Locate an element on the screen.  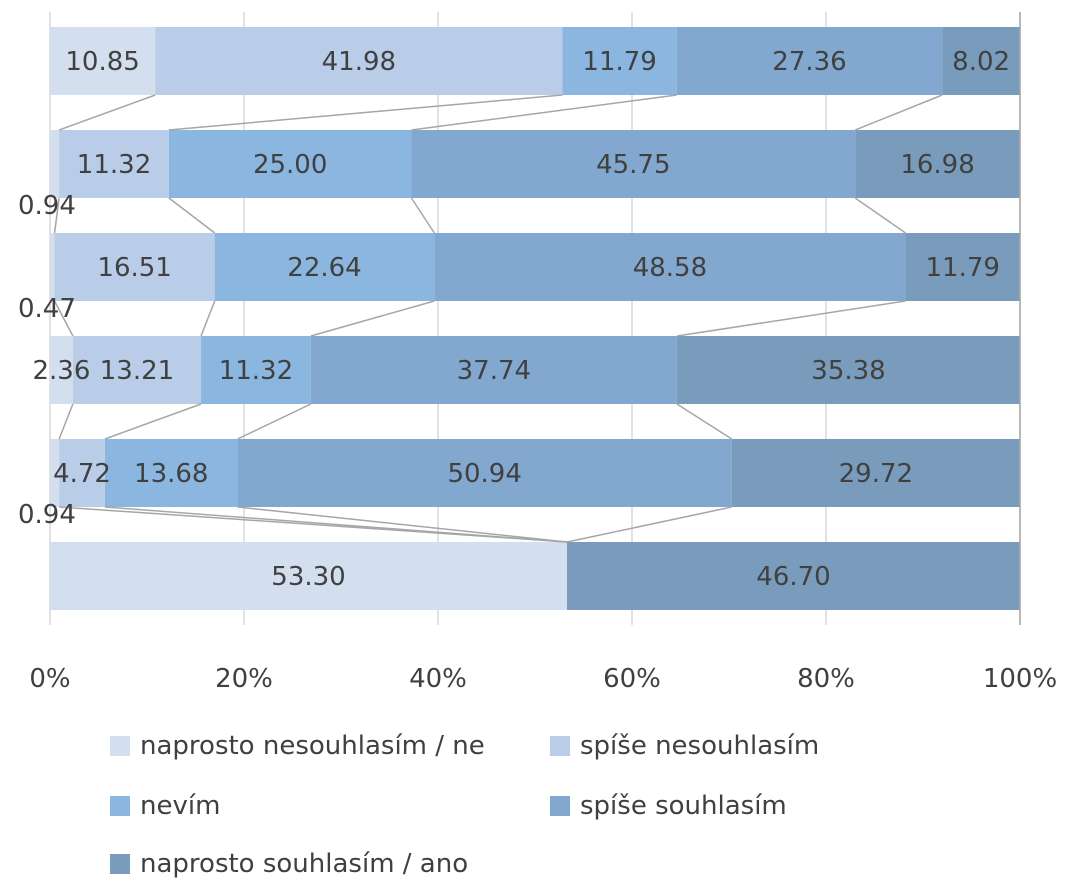
data-label: 50.94 is located at coordinates (484, 474).